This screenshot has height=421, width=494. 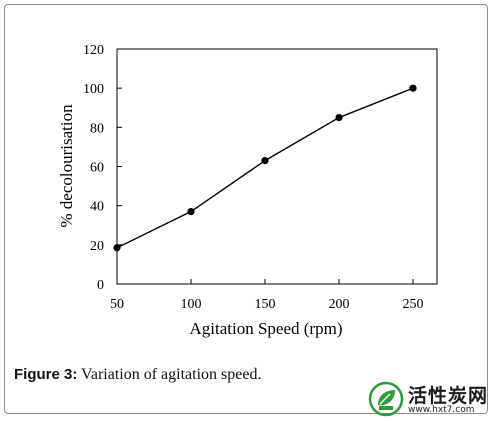 I want to click on x-tick-label: 50, so click(x=117, y=304).